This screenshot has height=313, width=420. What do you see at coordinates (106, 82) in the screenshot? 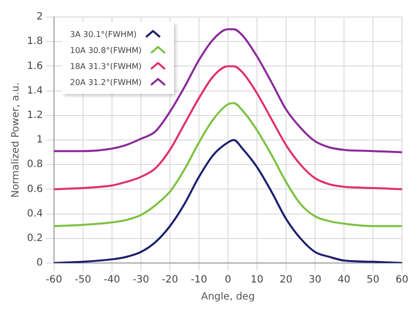
I see `legend-label: 20A 31.2°(FWHM)` at bounding box center [106, 82].